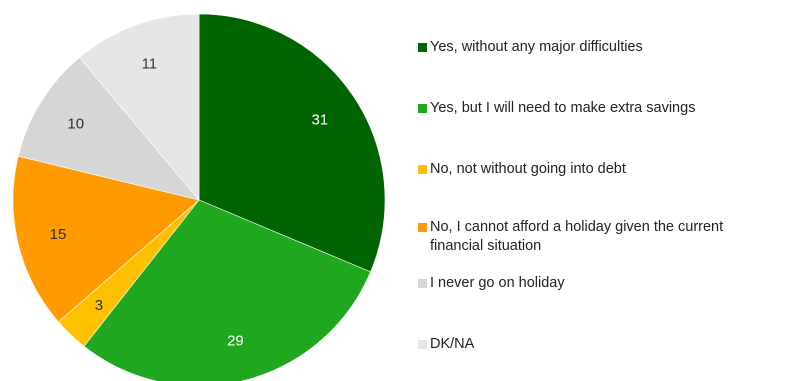 The height and width of the screenshot is (381, 800). I want to click on legend-item-1: Yes, without any major difficulties, so click(601, 47).